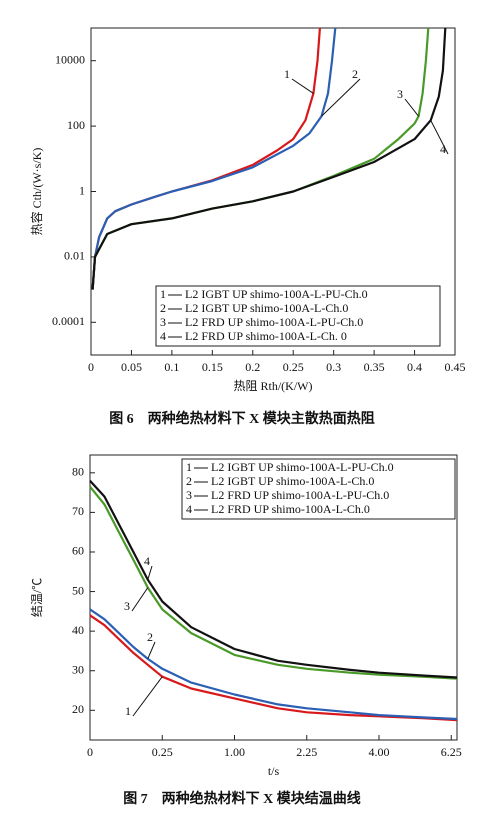  What do you see at coordinates (273, 386) in the screenshot?
I see `x-axis-label: 热阻 Rth/(K/W)` at bounding box center [273, 386].